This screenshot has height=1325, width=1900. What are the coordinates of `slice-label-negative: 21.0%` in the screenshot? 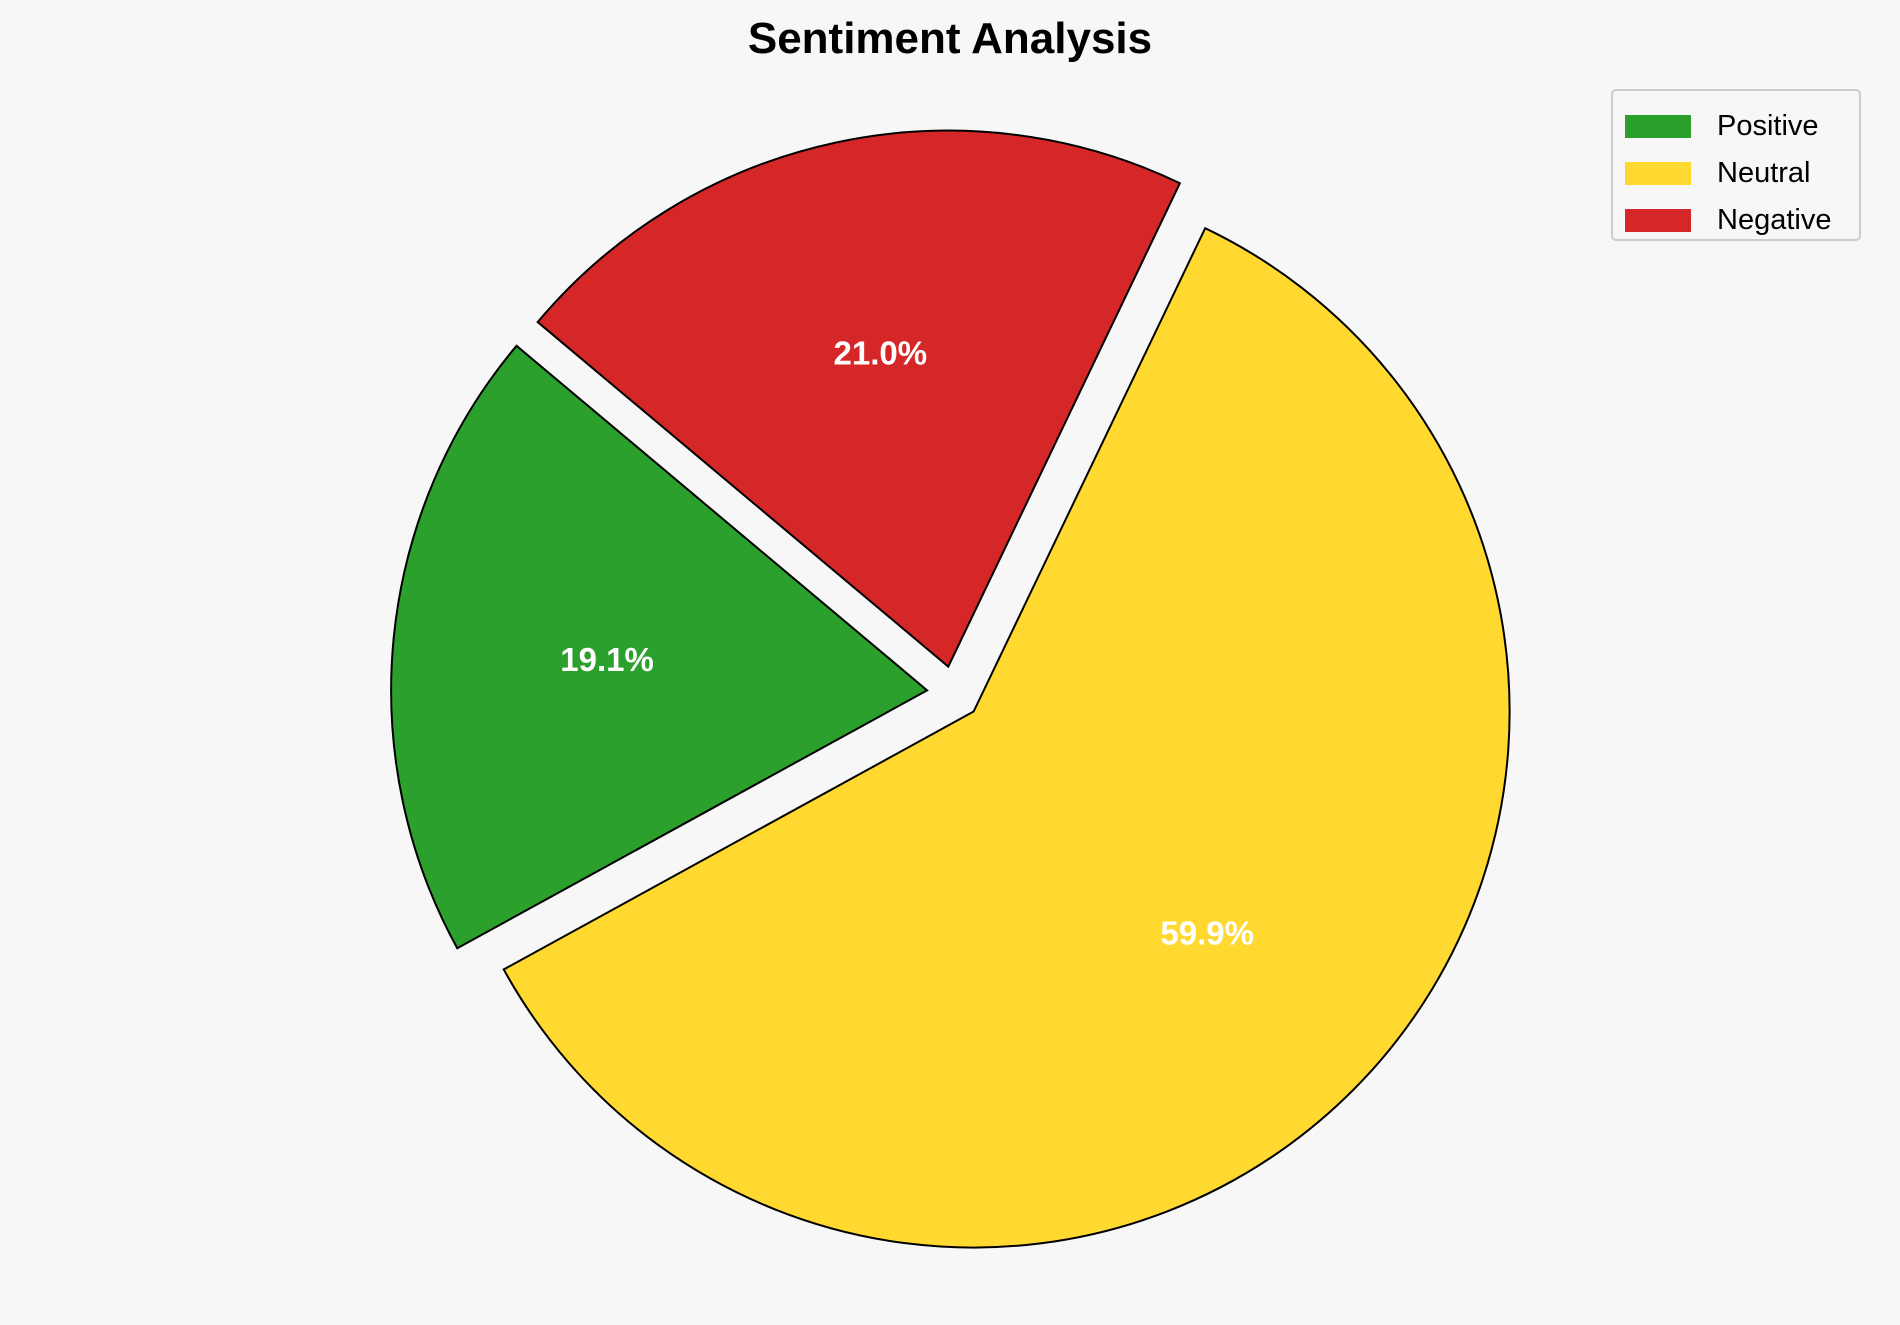 It's located at (881, 352).